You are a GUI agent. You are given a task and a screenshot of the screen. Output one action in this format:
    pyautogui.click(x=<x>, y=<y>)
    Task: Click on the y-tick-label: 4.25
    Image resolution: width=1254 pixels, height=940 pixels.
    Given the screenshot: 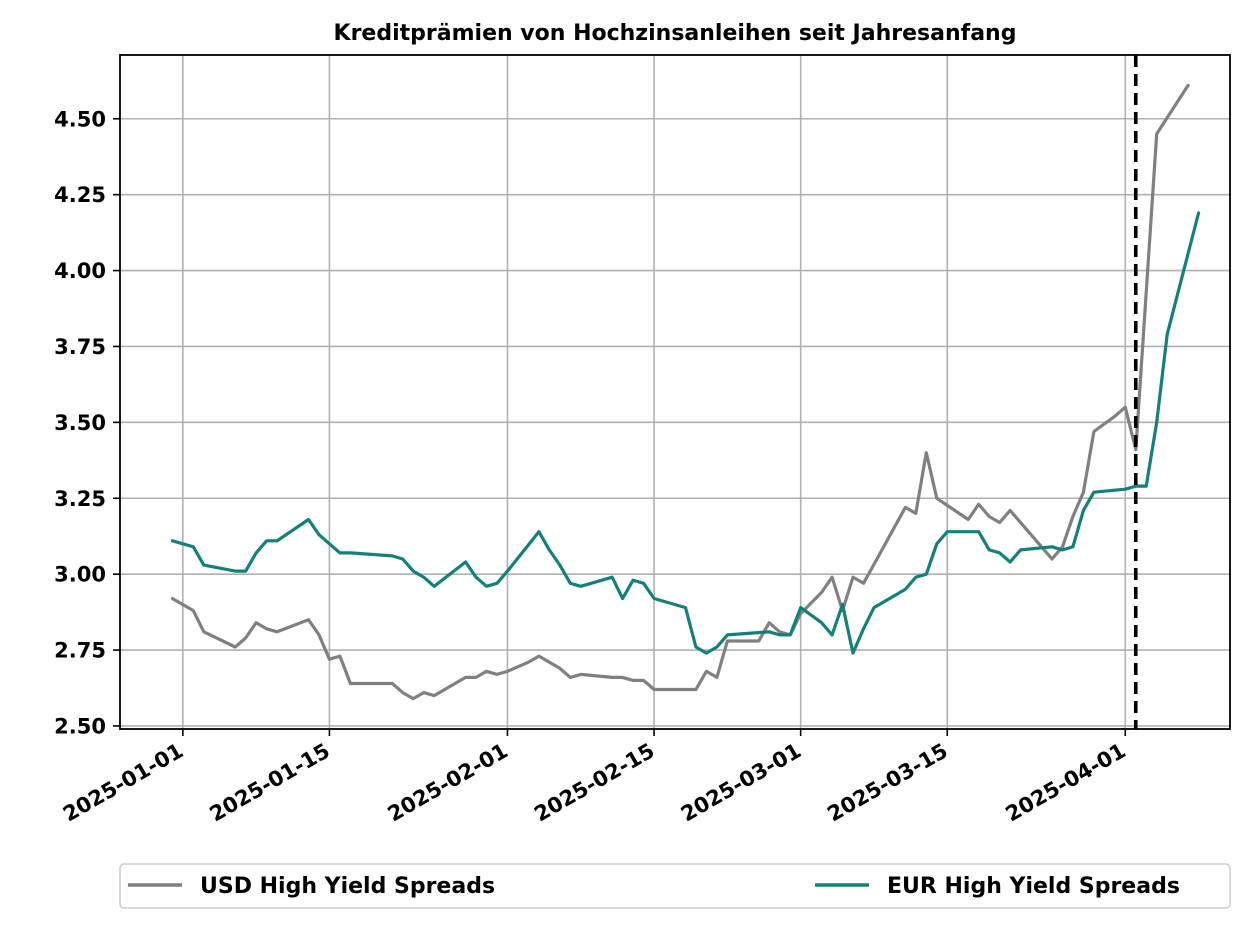 What is the action you would take?
    pyautogui.click(x=80, y=195)
    